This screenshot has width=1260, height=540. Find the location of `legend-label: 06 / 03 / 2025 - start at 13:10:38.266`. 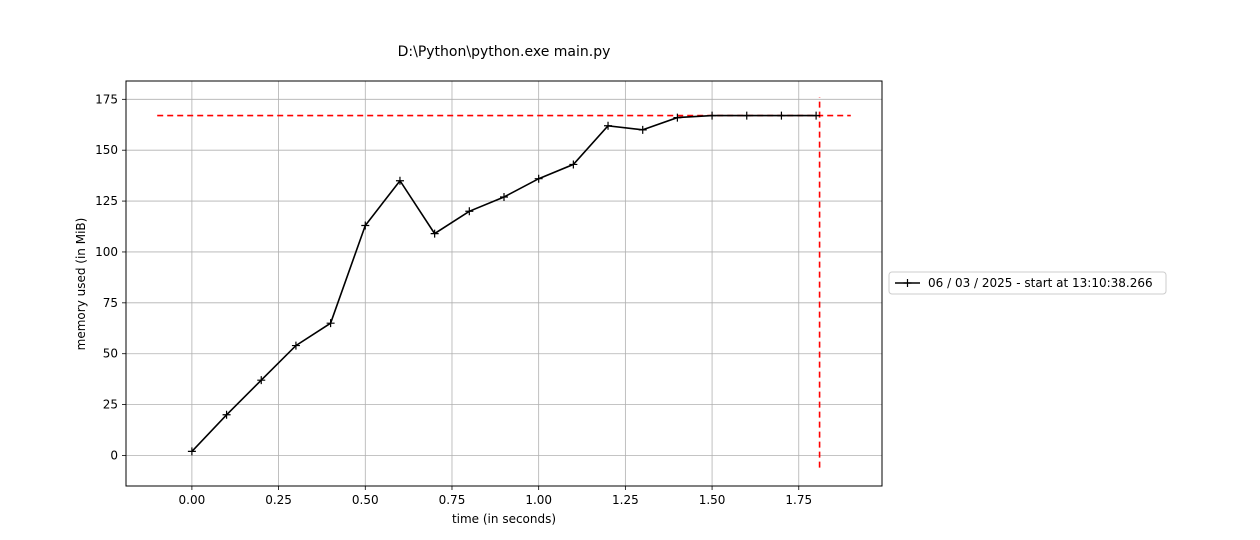

legend-label: 06 / 03 / 2025 - start at 13:10:38.266 is located at coordinates (1040, 283).